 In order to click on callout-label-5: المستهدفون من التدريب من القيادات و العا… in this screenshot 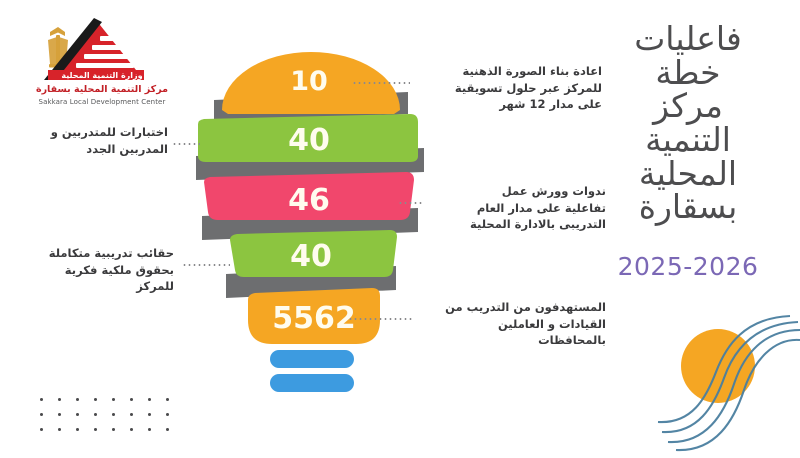, I will do `click(514, 324)`.